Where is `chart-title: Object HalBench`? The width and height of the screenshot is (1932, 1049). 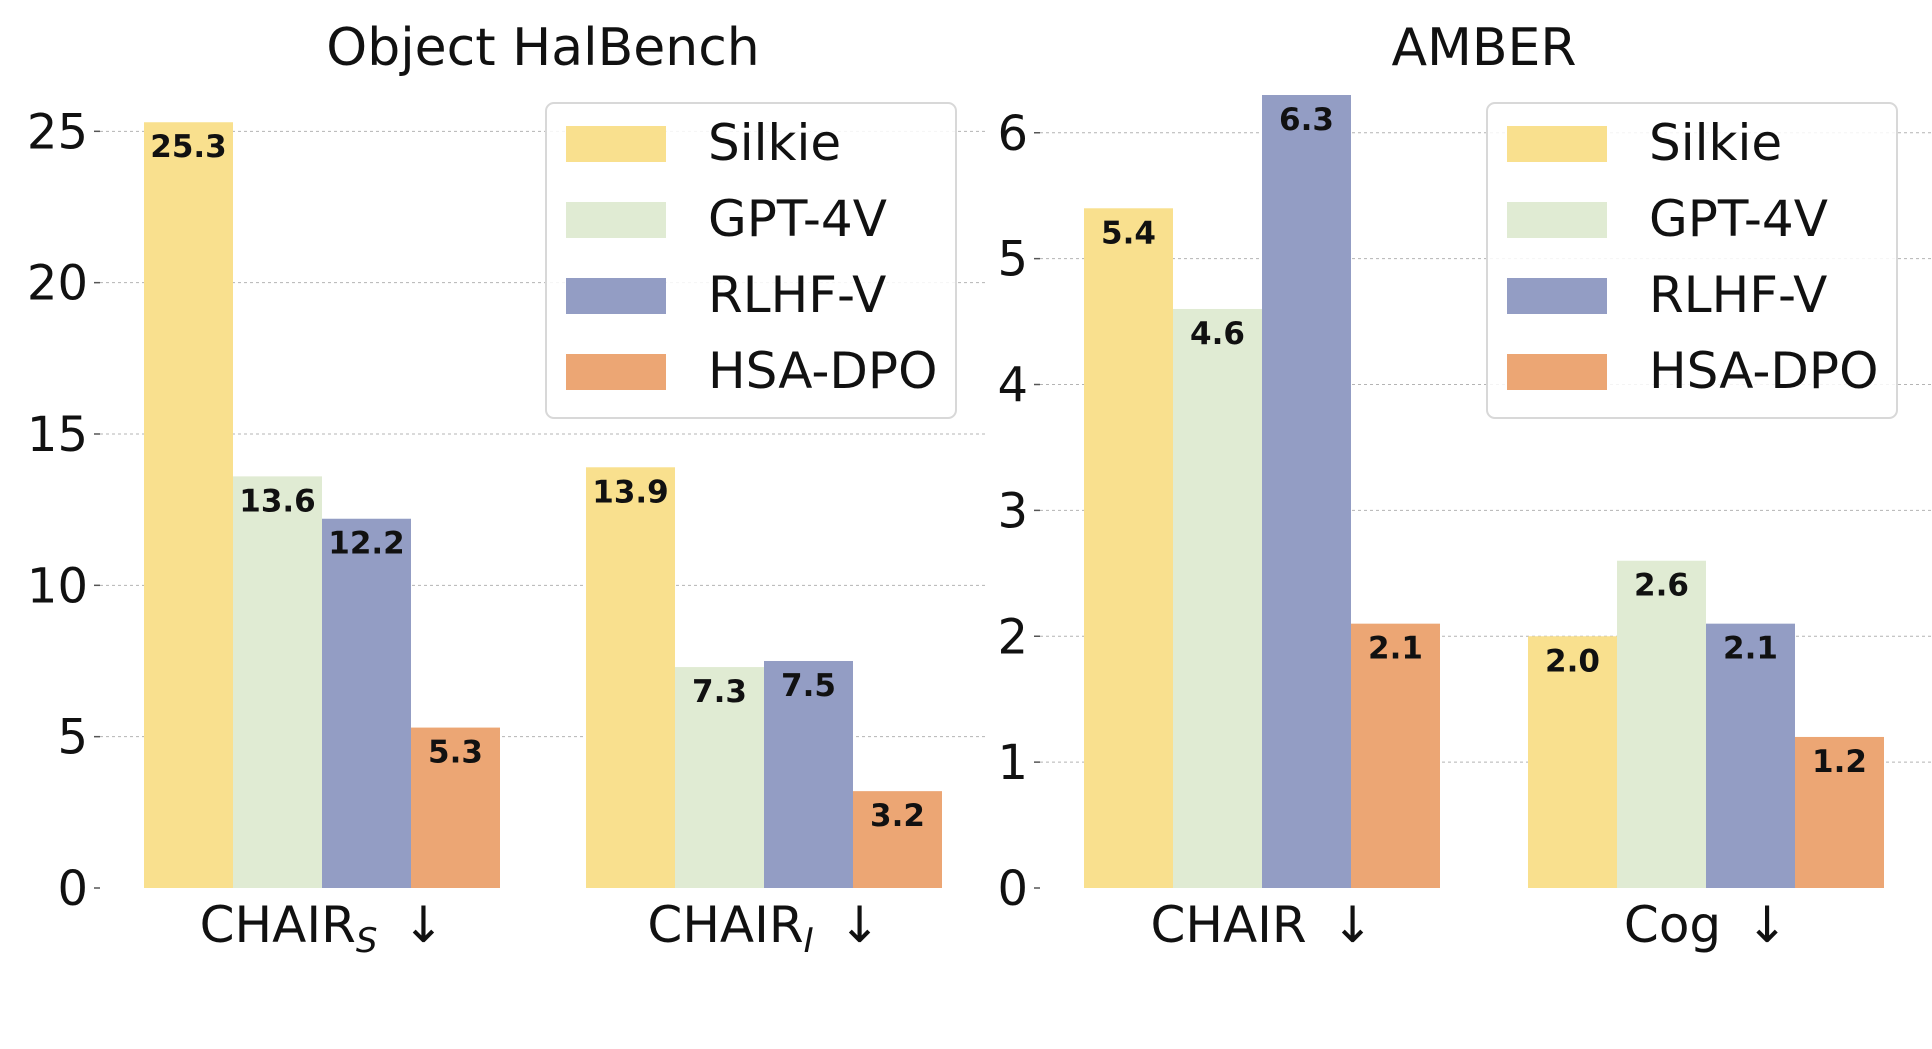
chart-title: Object HalBench is located at coordinates (542, 48).